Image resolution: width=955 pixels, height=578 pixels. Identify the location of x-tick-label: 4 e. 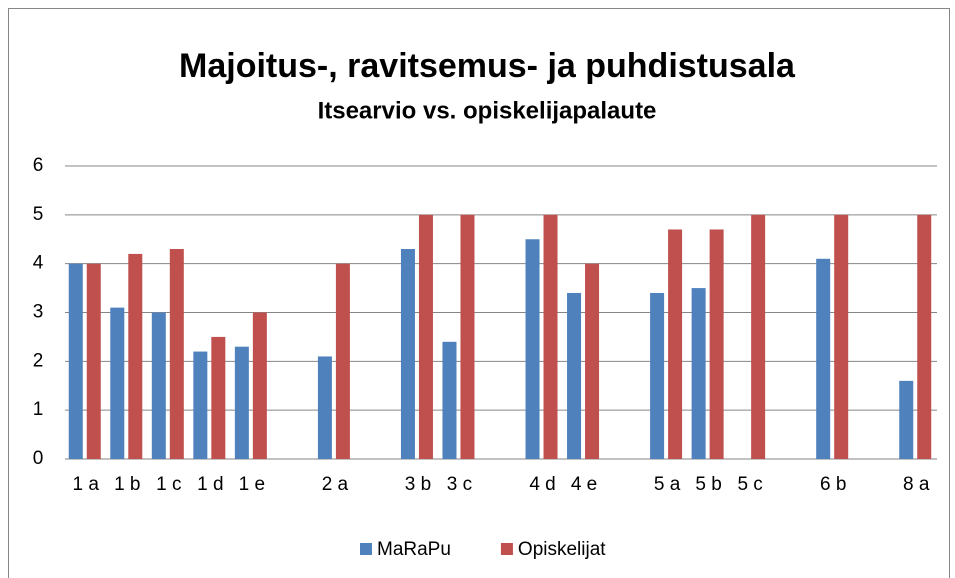
(584, 484).